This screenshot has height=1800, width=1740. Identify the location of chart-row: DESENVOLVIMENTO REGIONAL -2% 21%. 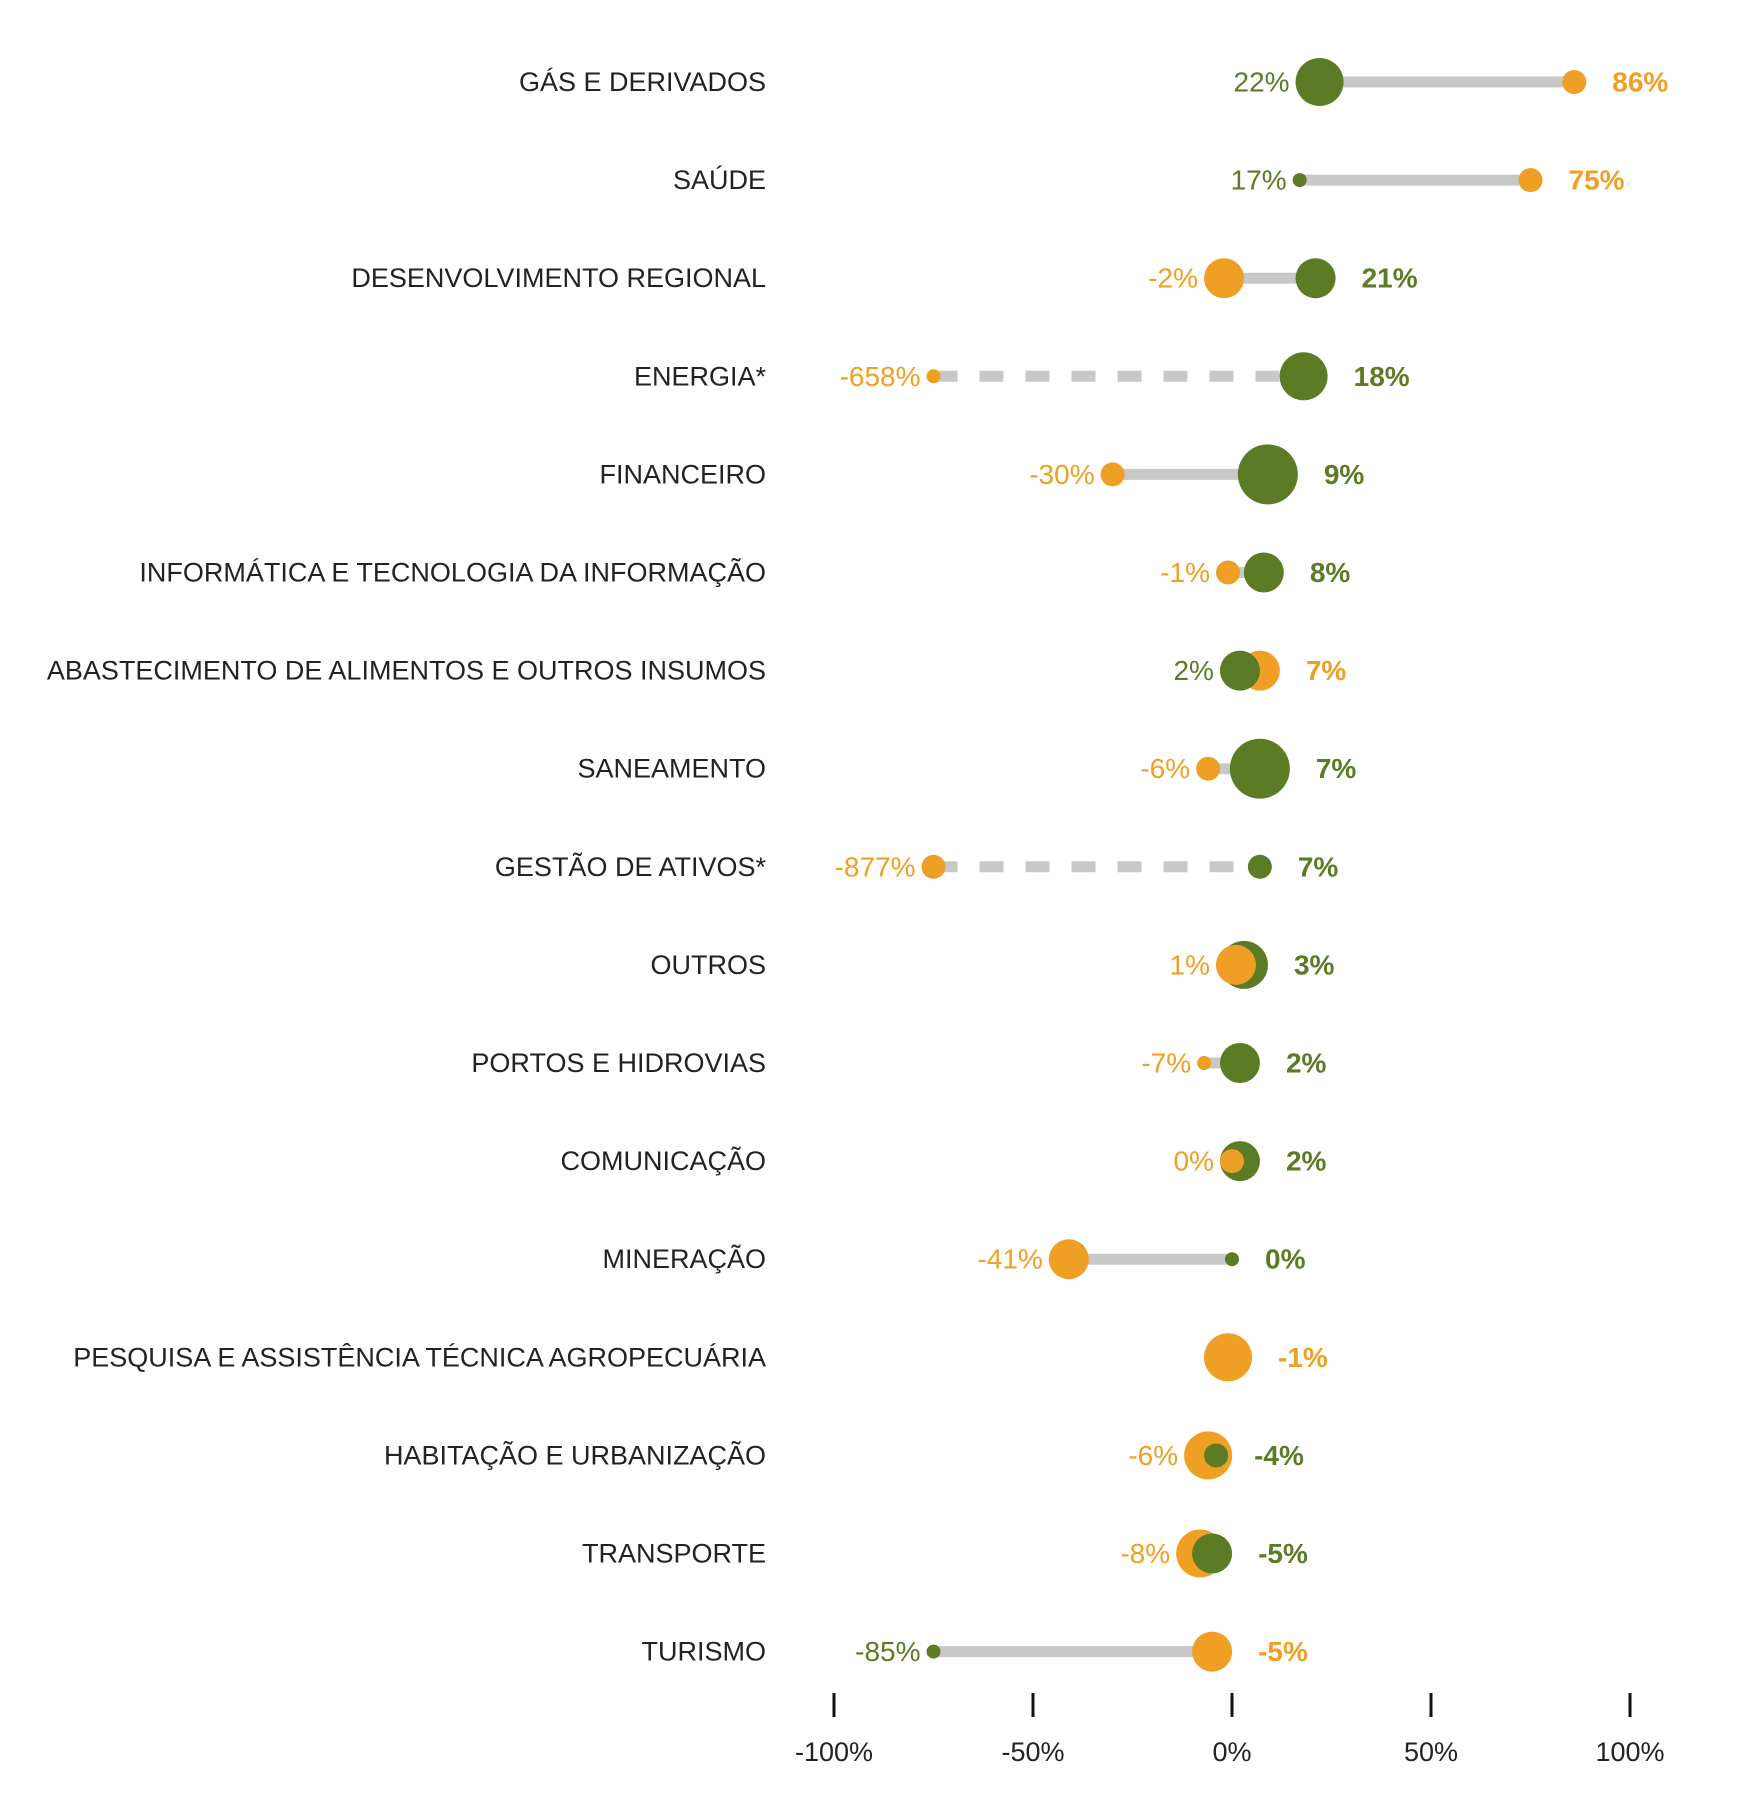
(884, 278).